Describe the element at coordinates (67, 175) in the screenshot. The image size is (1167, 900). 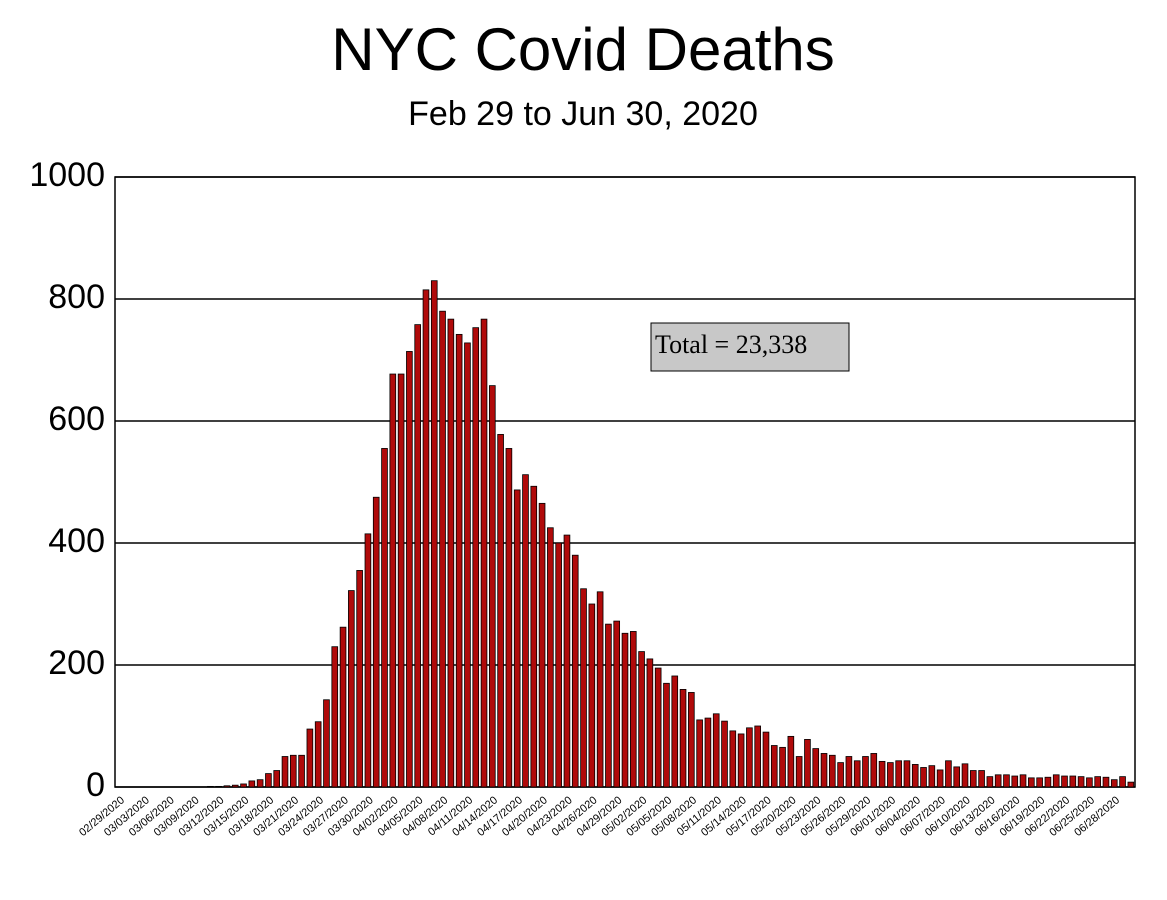
I see `y-tick-label: 1000` at that location.